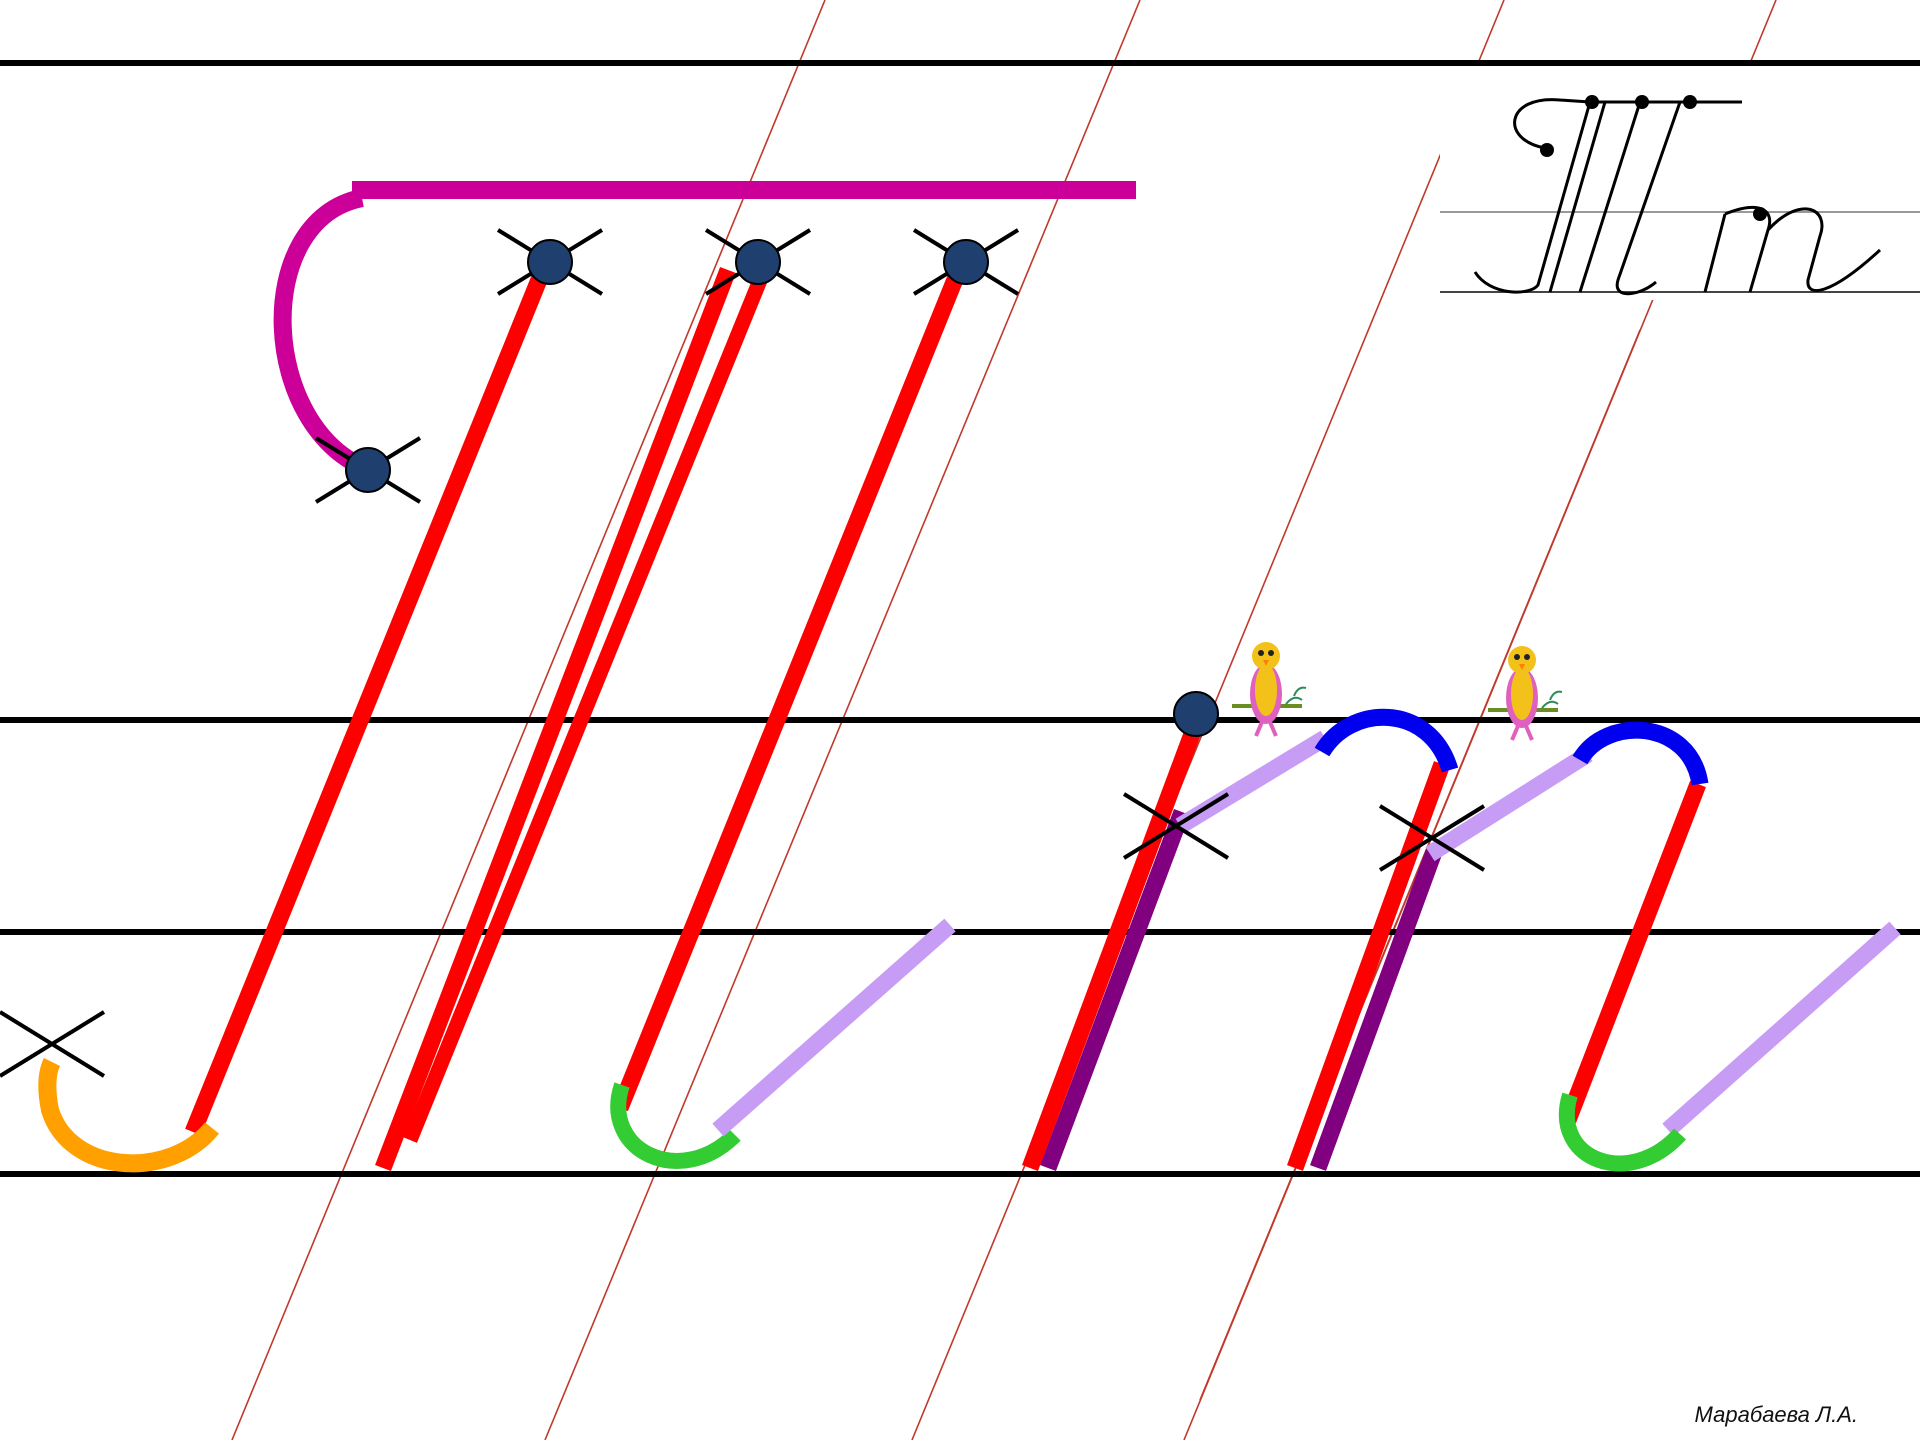 The image size is (1920, 1445). Describe the element at coordinates (323, 334) in the screenshot. I see `crossbar-loop` at that location.